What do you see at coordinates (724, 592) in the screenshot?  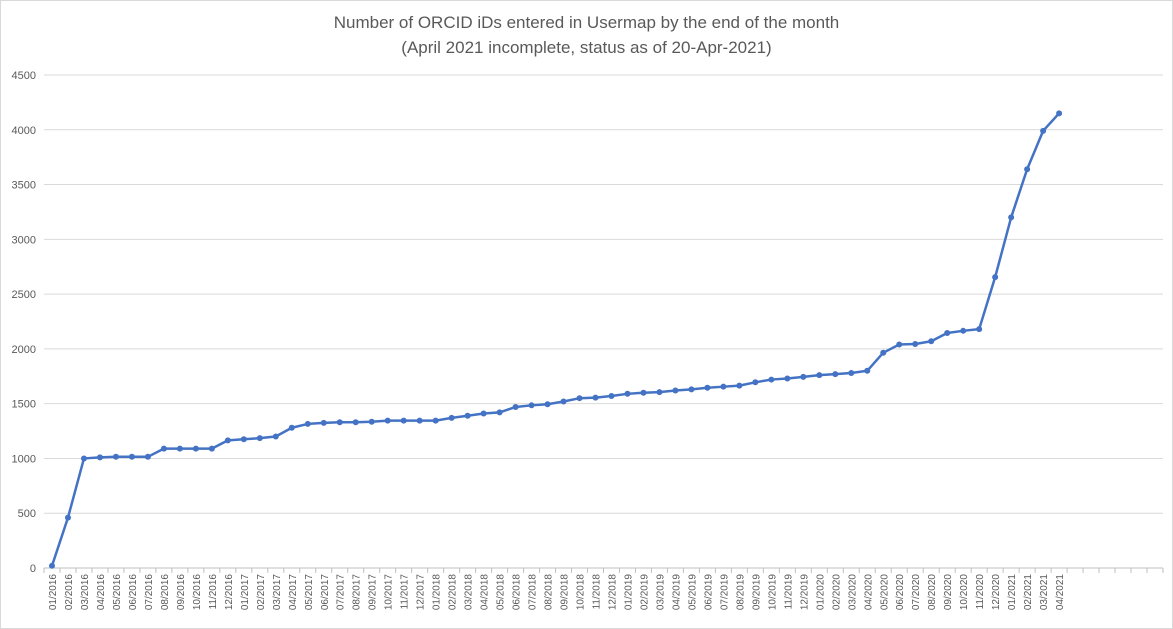 I see `x-tick-label: 07/2019` at bounding box center [724, 592].